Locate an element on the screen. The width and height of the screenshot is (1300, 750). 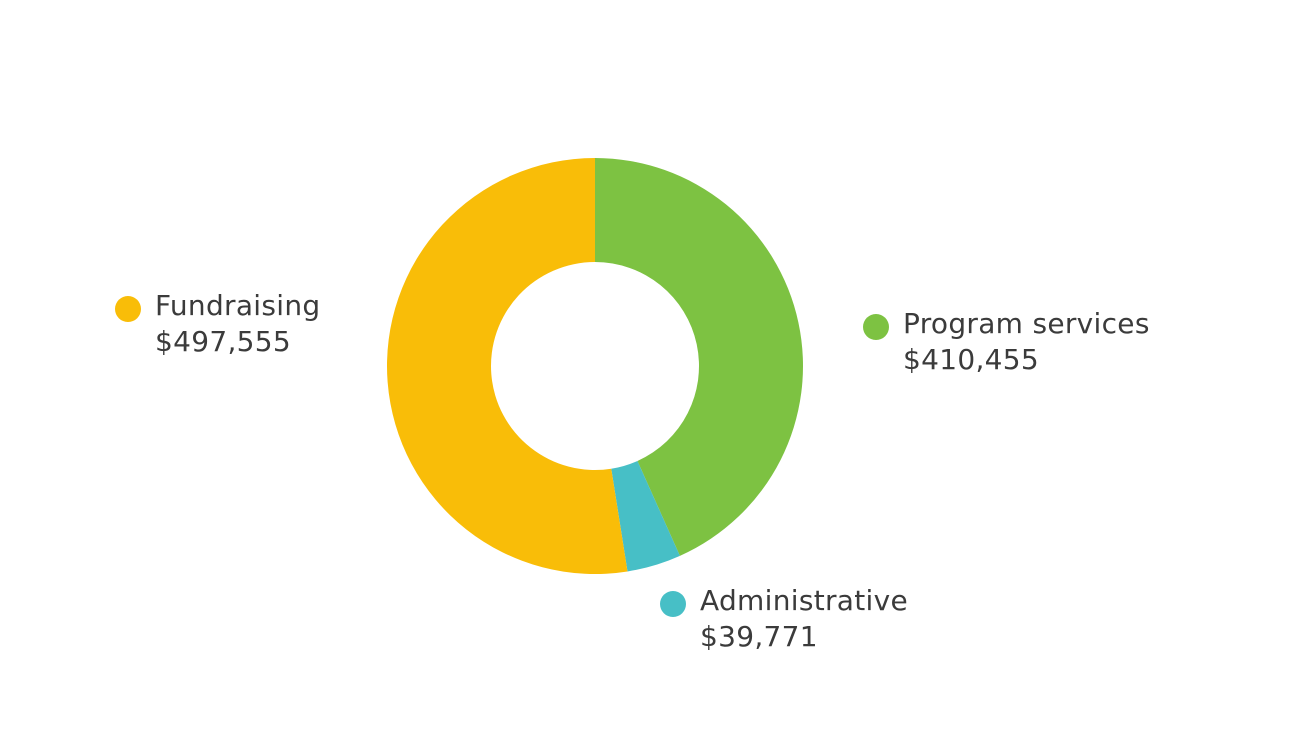
program-services-color-dot is located at coordinates (876, 327).